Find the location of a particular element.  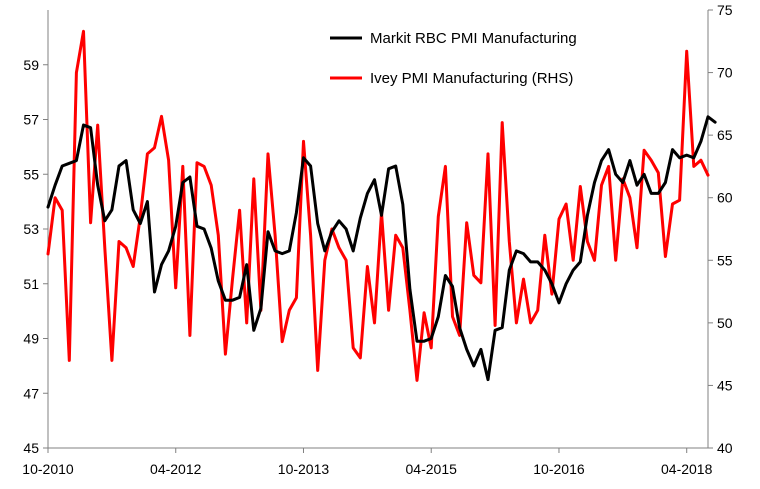

legend-item-markit: Markit RBC PMI Manufacturing is located at coordinates (453, 38).